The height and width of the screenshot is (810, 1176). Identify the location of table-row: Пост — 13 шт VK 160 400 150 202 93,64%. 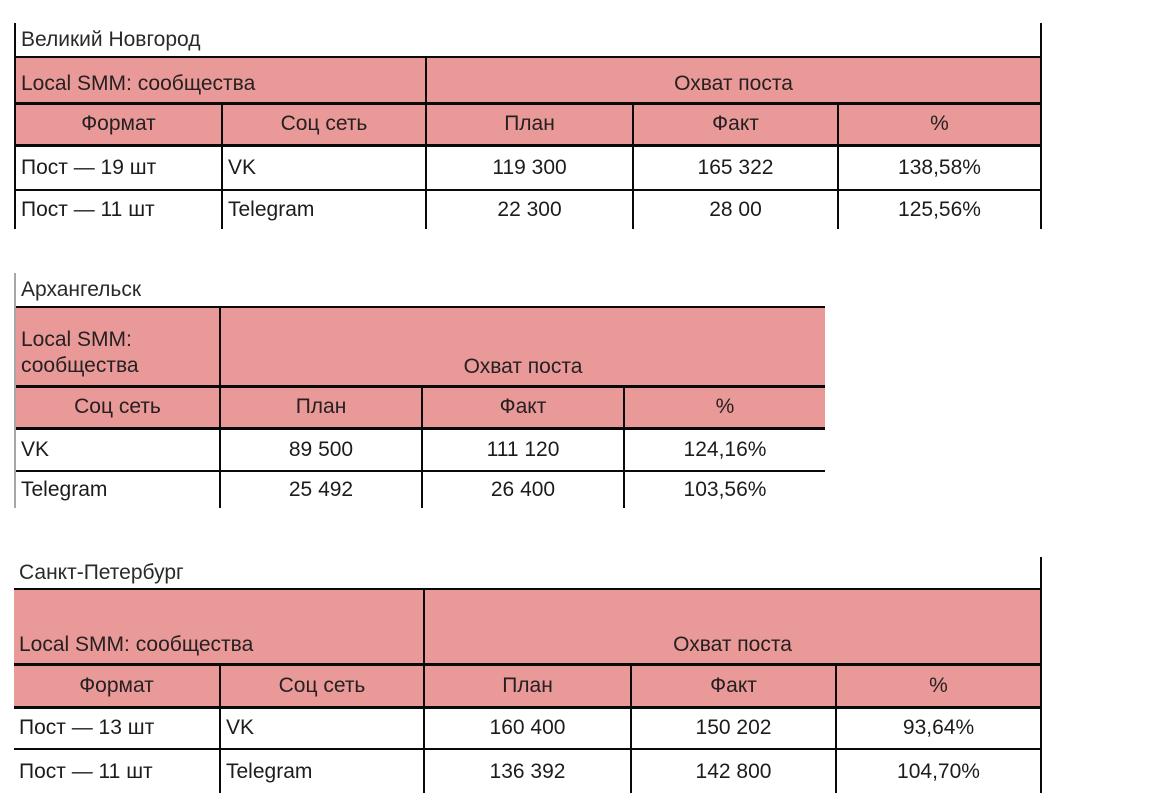
(527, 728).